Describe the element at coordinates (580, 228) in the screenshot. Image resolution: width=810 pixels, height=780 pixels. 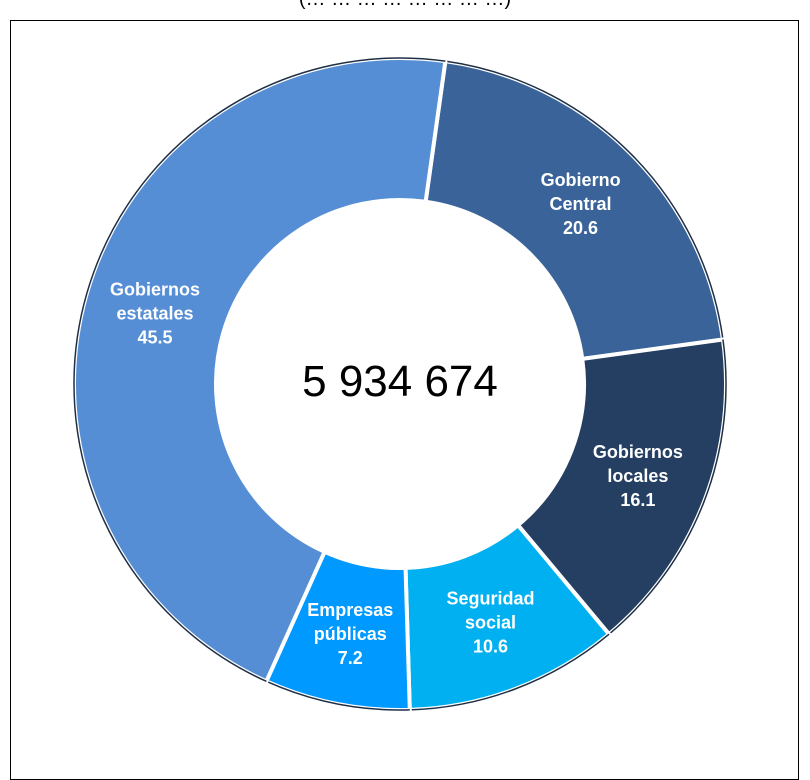
I see `value-label-gobierno-central: 20.6` at that location.